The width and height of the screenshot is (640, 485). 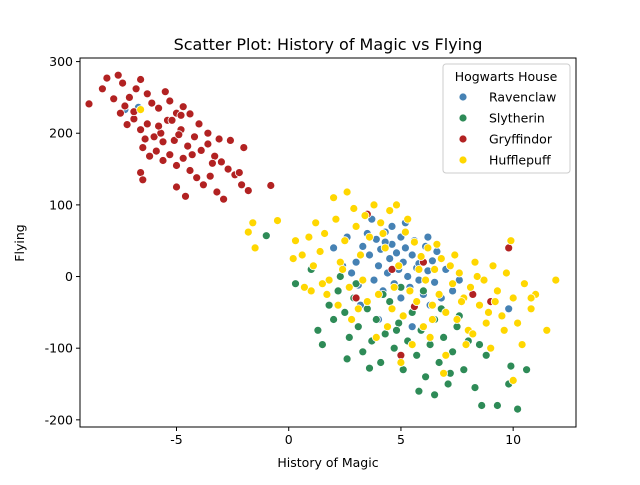 I want to click on x-axis-label: History of Magic, so click(x=327, y=462).